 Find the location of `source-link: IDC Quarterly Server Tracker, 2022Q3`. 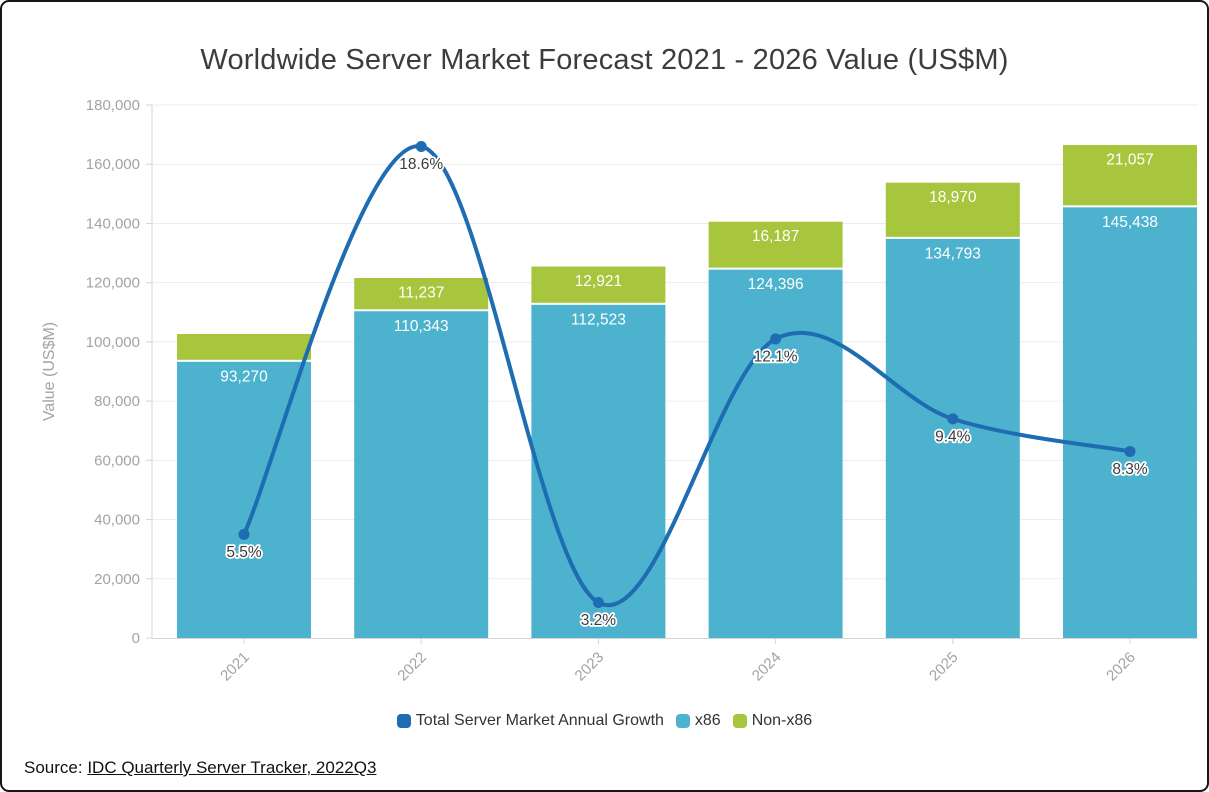

source-link: IDC Quarterly Server Tracker, 2022Q3 is located at coordinates (232, 767).